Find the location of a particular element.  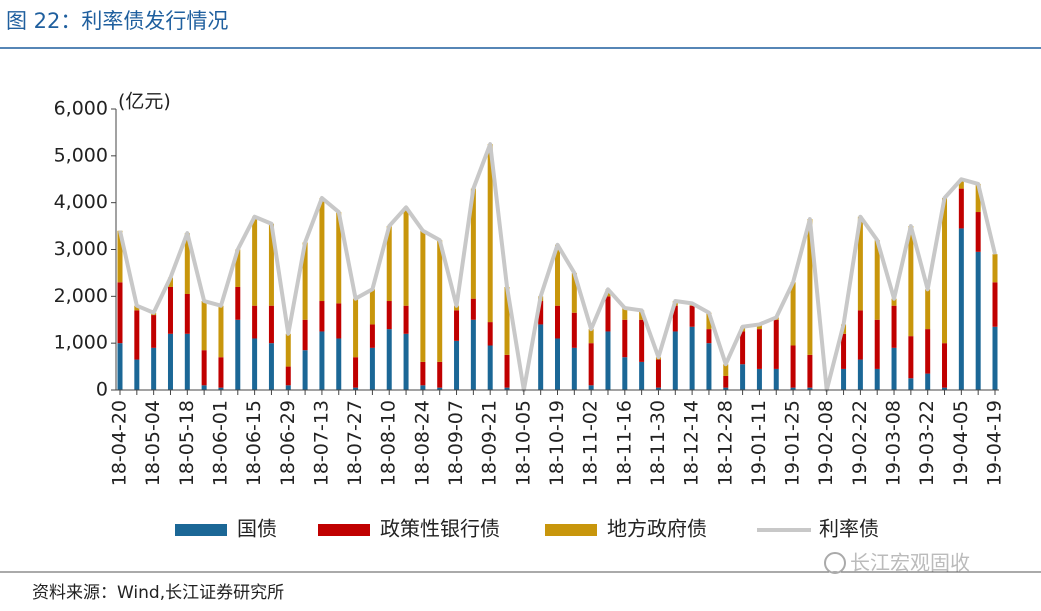

x-tick-label: 18-11-16 is located at coordinates (624, 443).